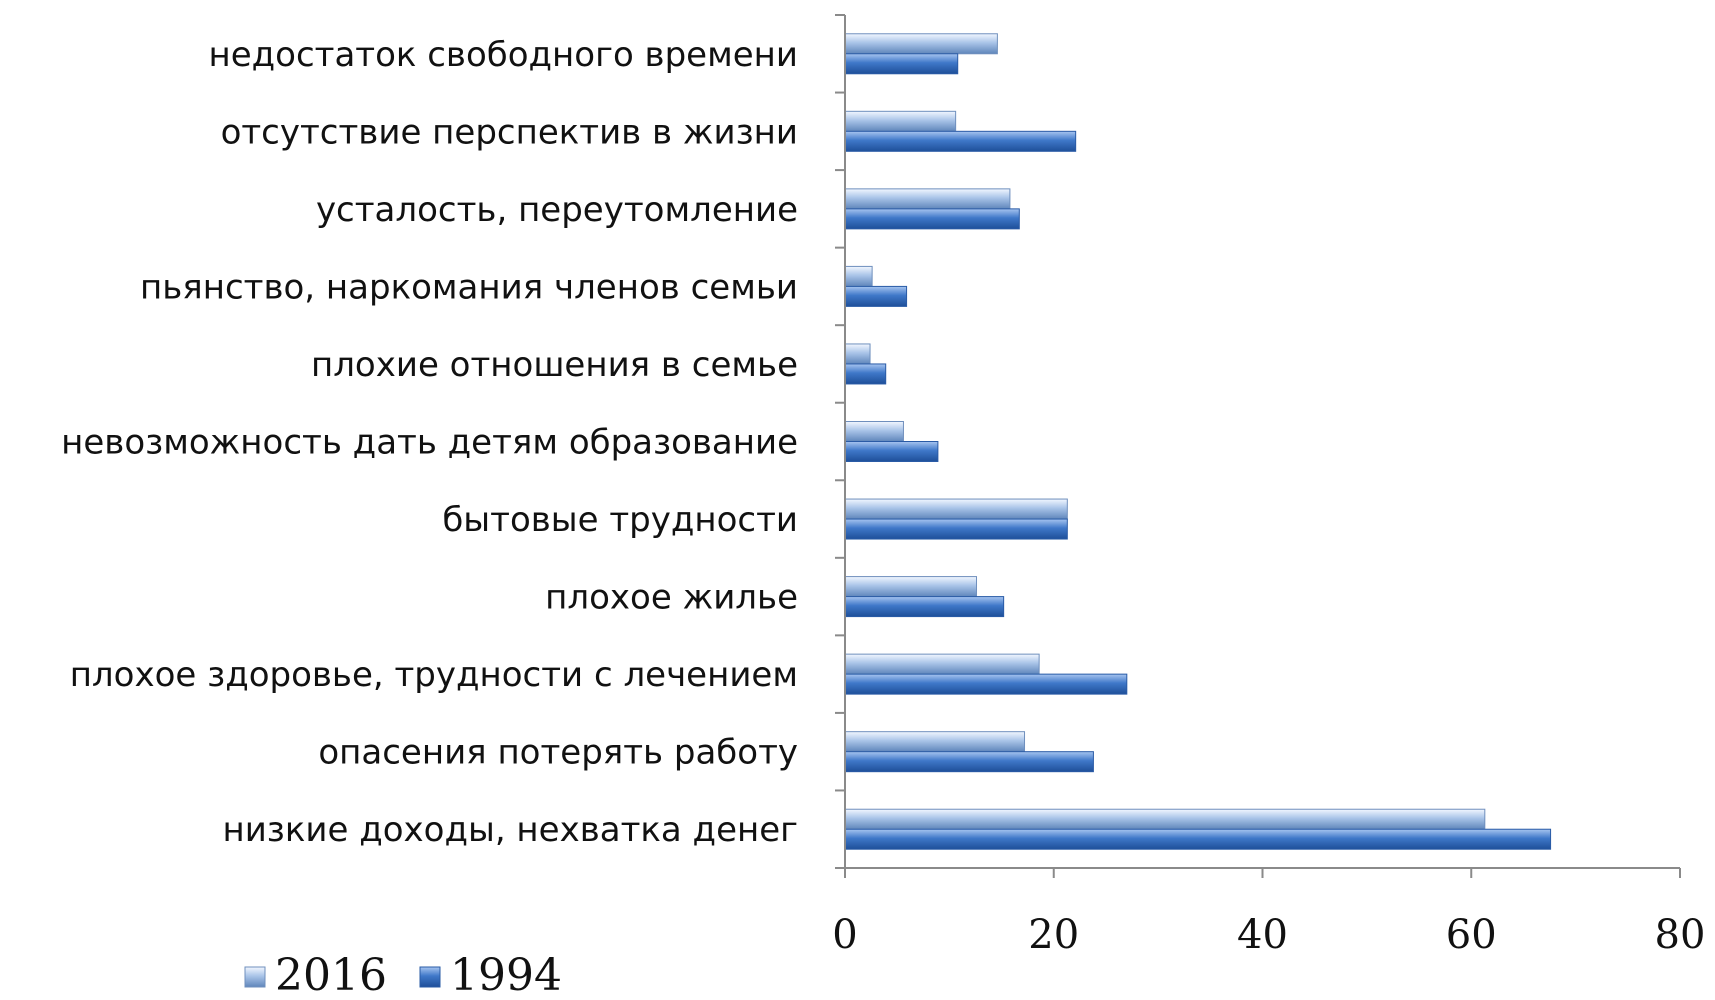  I want to click on category-label: бытовые трудности, so click(620, 520).